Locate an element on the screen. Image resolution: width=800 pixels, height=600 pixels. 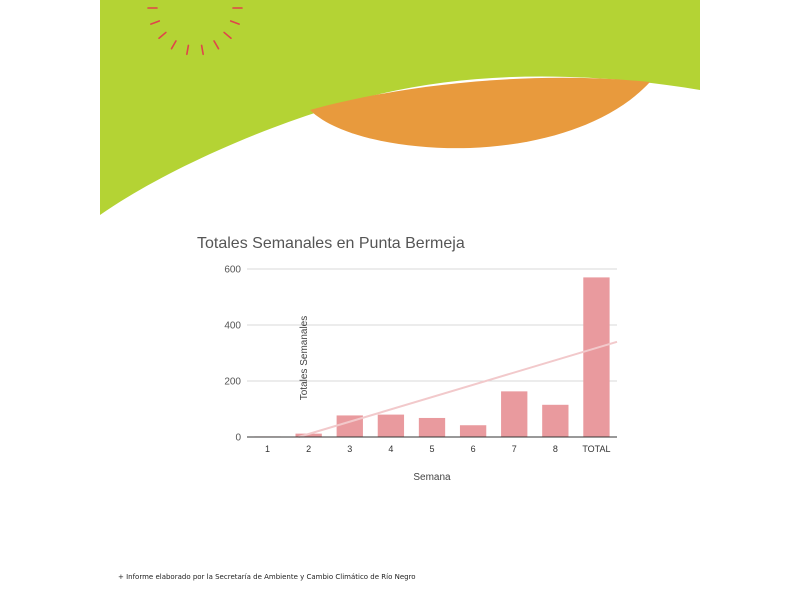
trend-line is located at coordinates (458, 389).